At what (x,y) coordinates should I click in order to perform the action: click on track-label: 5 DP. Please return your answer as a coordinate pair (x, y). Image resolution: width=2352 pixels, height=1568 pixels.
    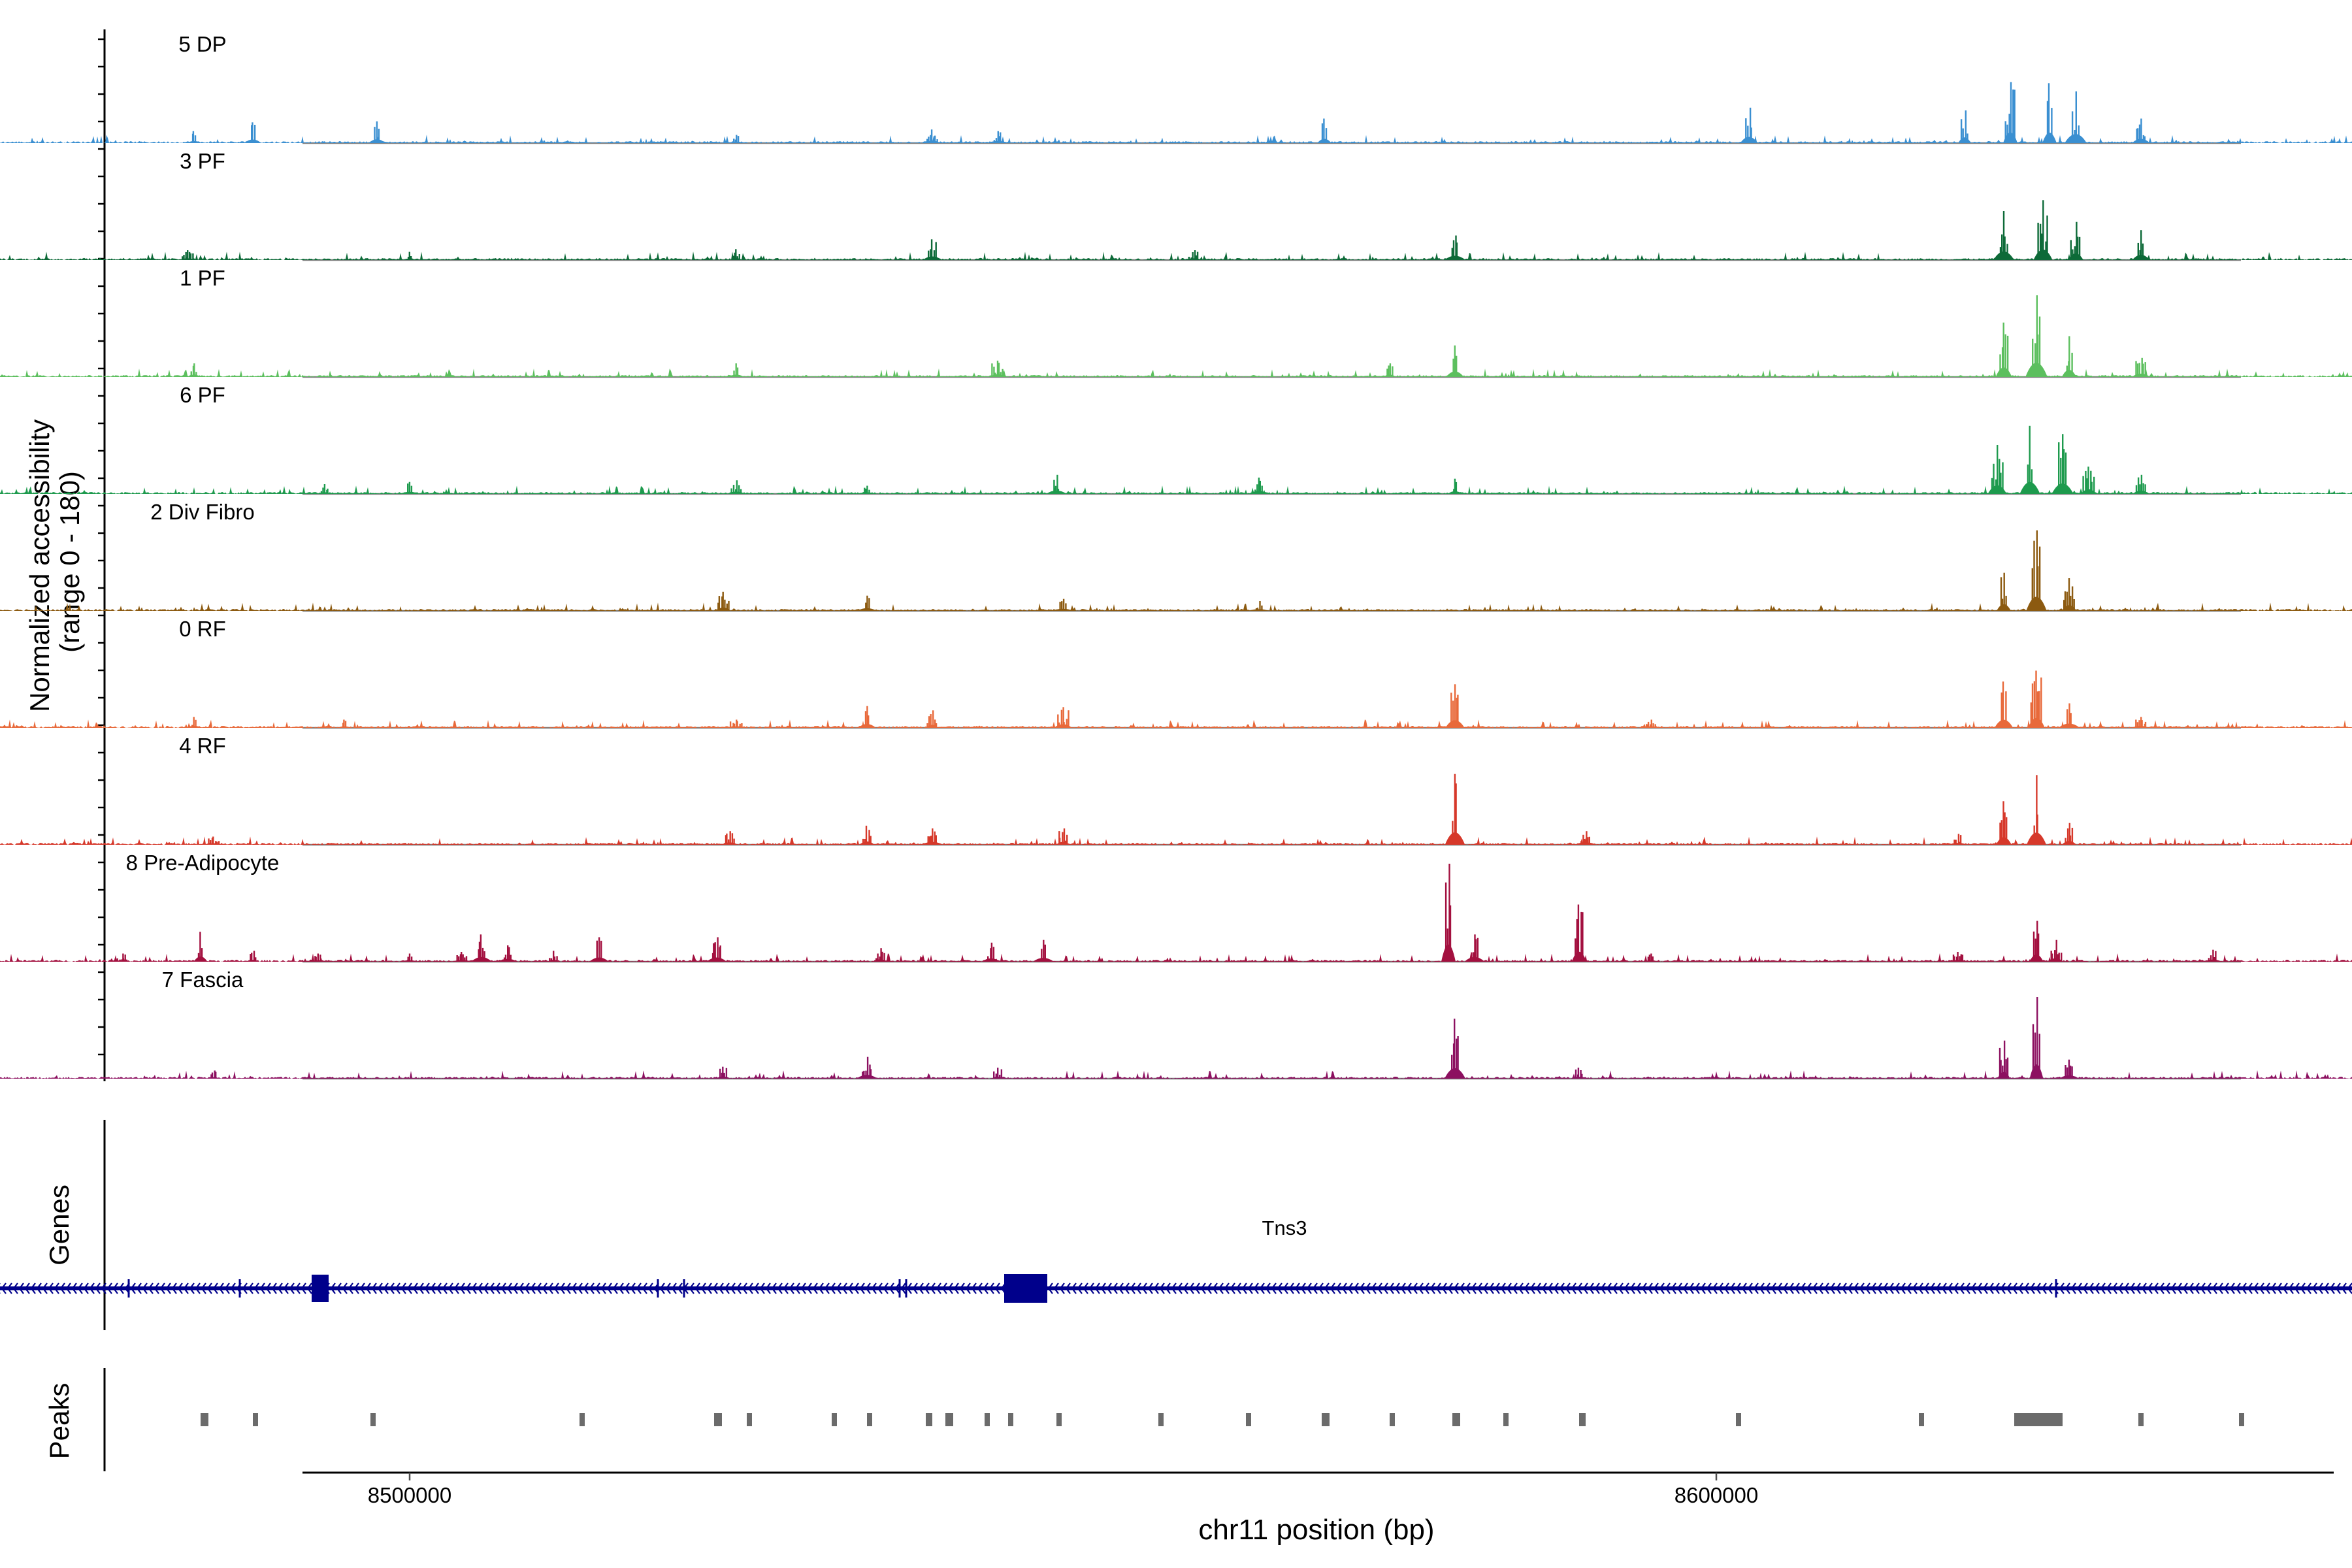
    Looking at the image, I should click on (202, 44).